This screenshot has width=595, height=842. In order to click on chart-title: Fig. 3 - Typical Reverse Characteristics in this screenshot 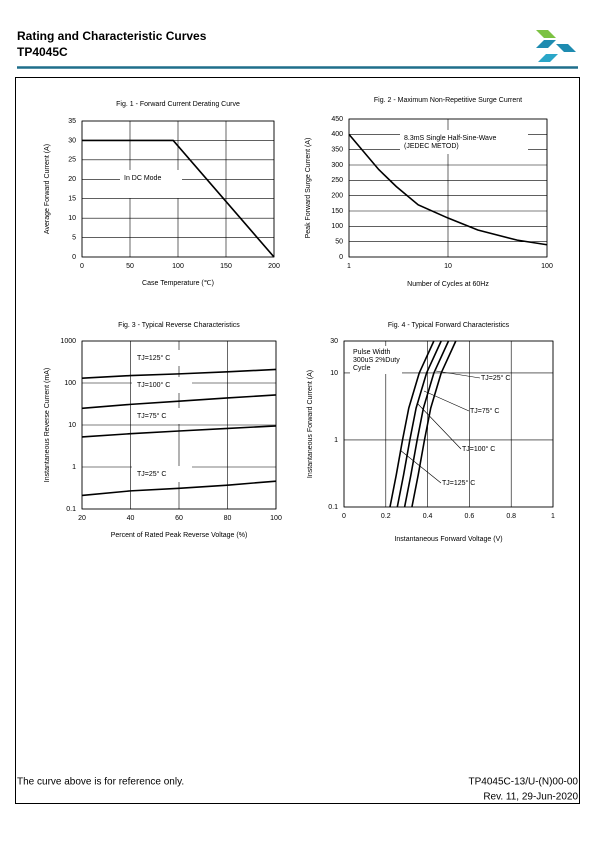, I will do `click(179, 325)`.